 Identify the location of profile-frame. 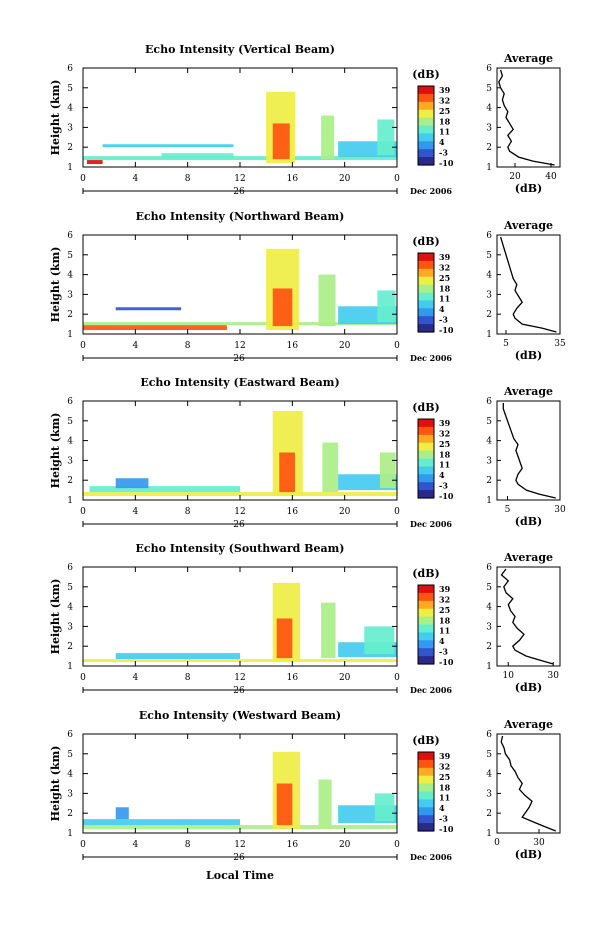
(528, 783).